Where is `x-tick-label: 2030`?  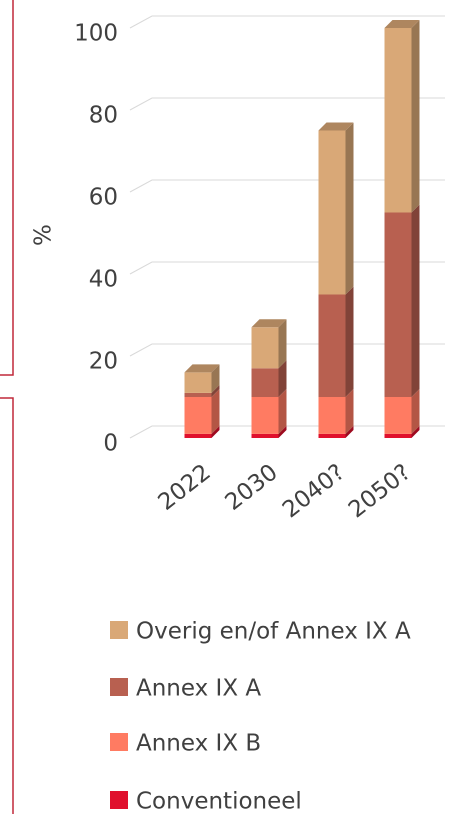
x-tick-label: 2030 is located at coordinates (252, 487).